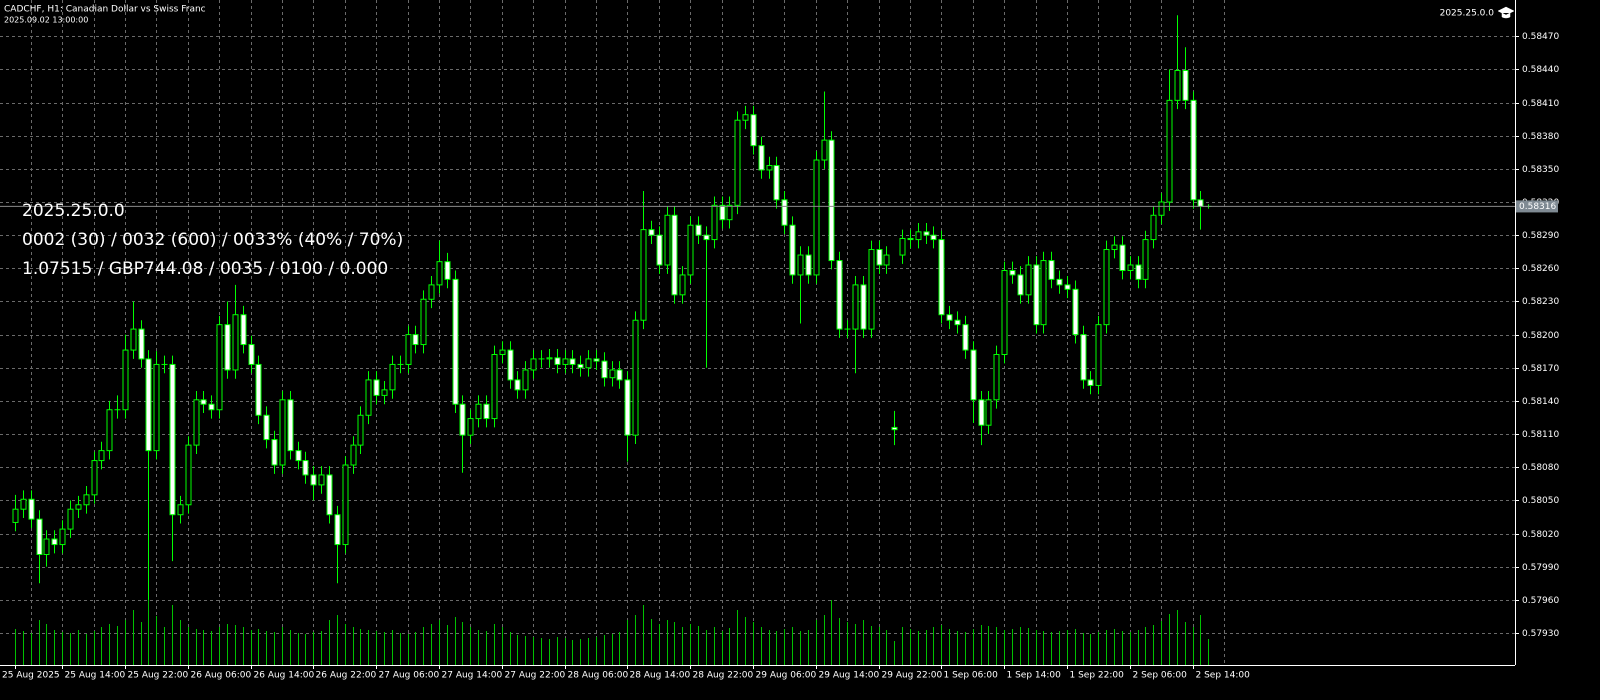  I want to click on x-tick-label: 29 Aug 14:00, so click(849, 676).